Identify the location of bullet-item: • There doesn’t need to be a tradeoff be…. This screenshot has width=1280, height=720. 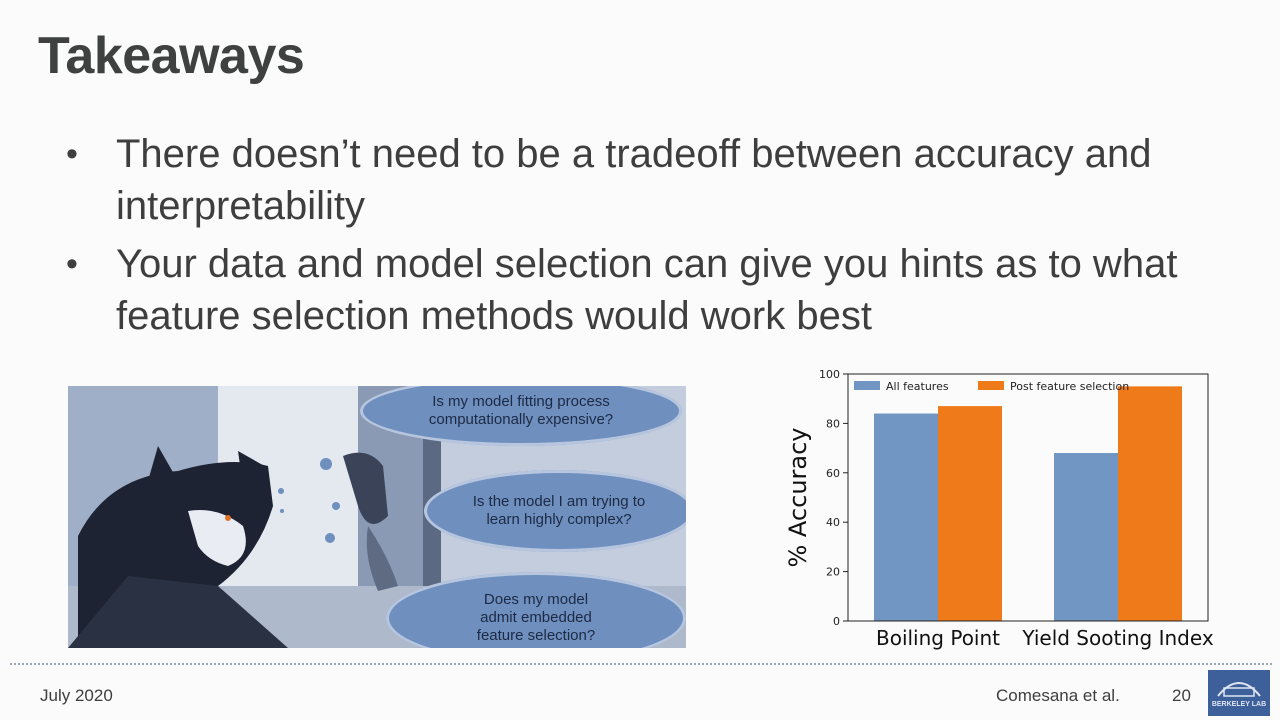
(661, 180).